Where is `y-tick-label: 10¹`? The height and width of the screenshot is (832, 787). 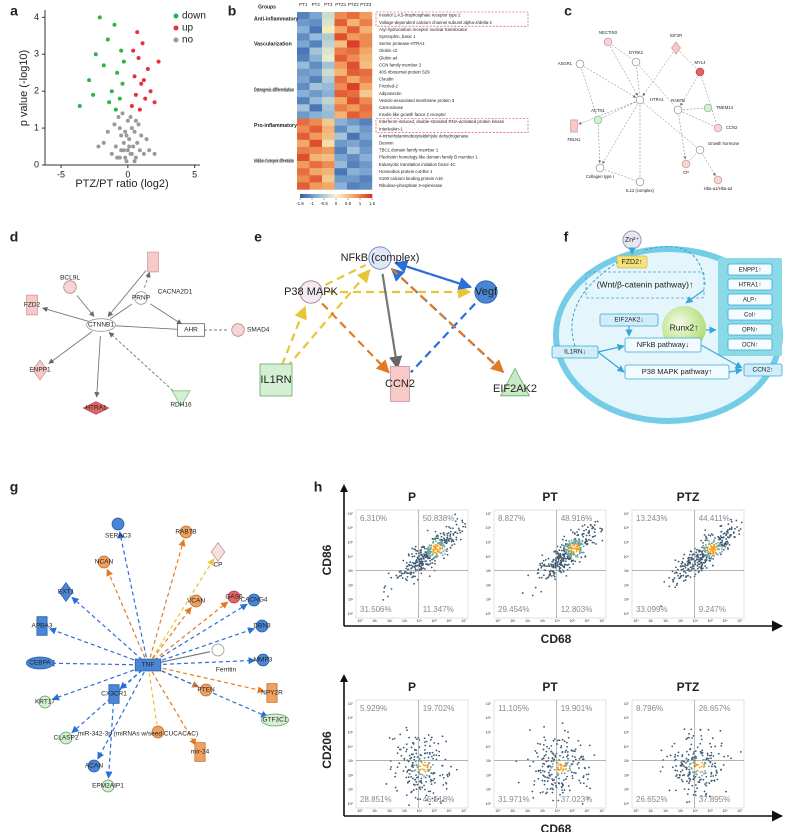
y-tick-label: 10¹ is located at coordinates (489, 790).